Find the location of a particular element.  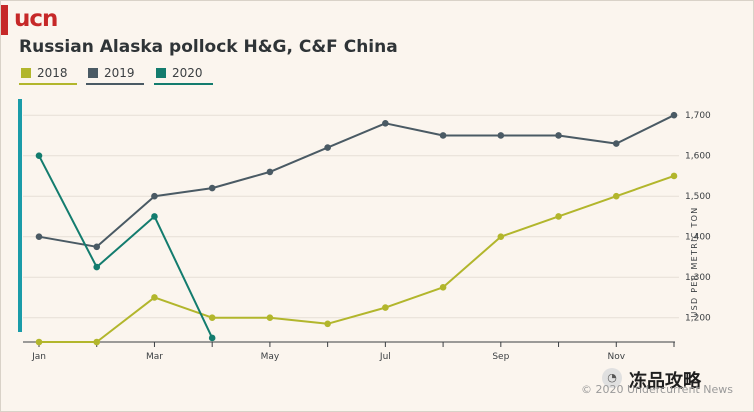

legend-label-2018: 2018 is located at coordinates (52, 73).